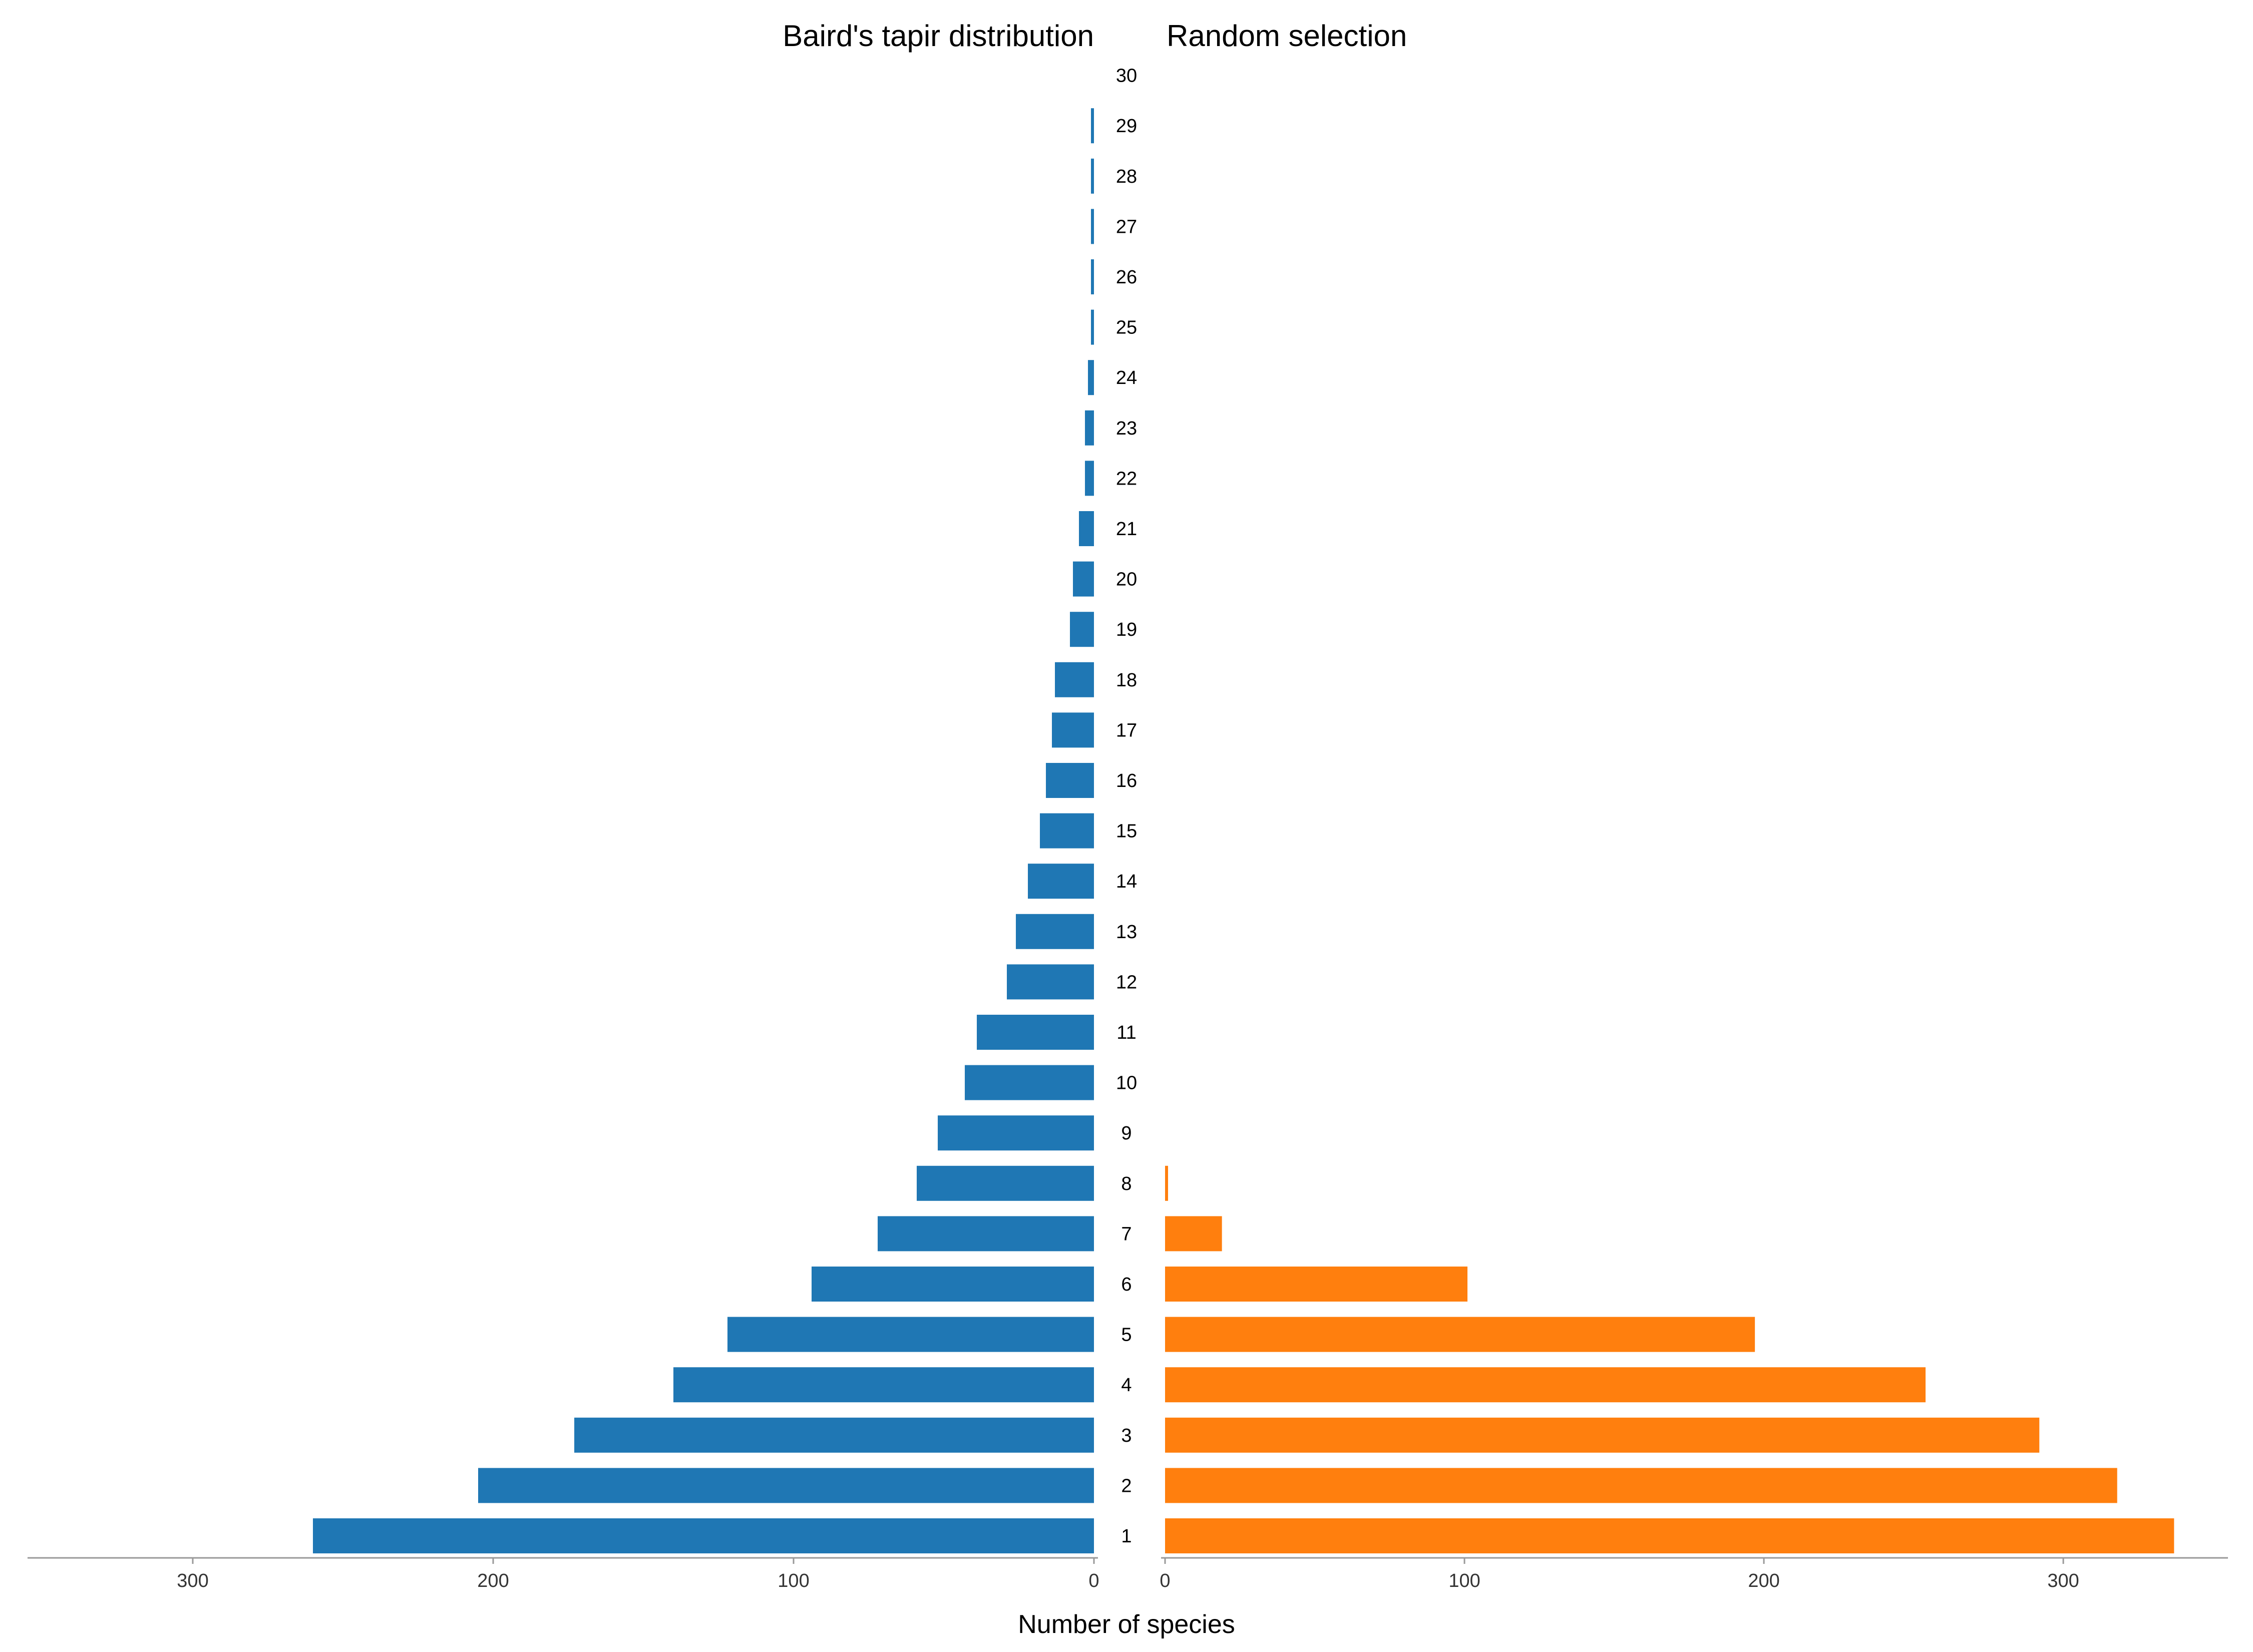 This screenshot has height=1652, width=2253. What do you see at coordinates (1126, 1536) in the screenshot?
I see `category-label-1: 1` at bounding box center [1126, 1536].